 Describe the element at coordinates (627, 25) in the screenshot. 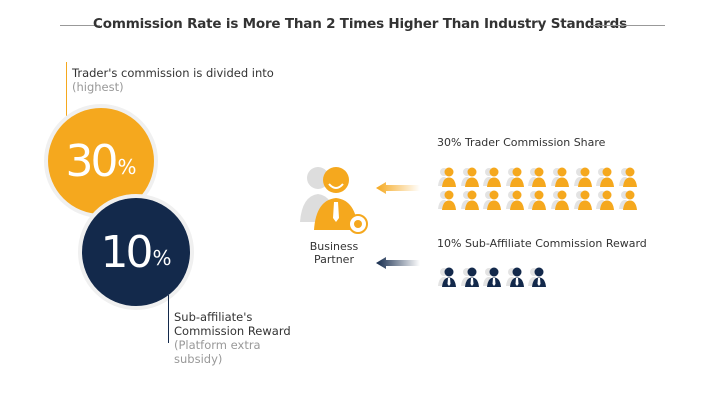

I see `title-rule-right` at that location.